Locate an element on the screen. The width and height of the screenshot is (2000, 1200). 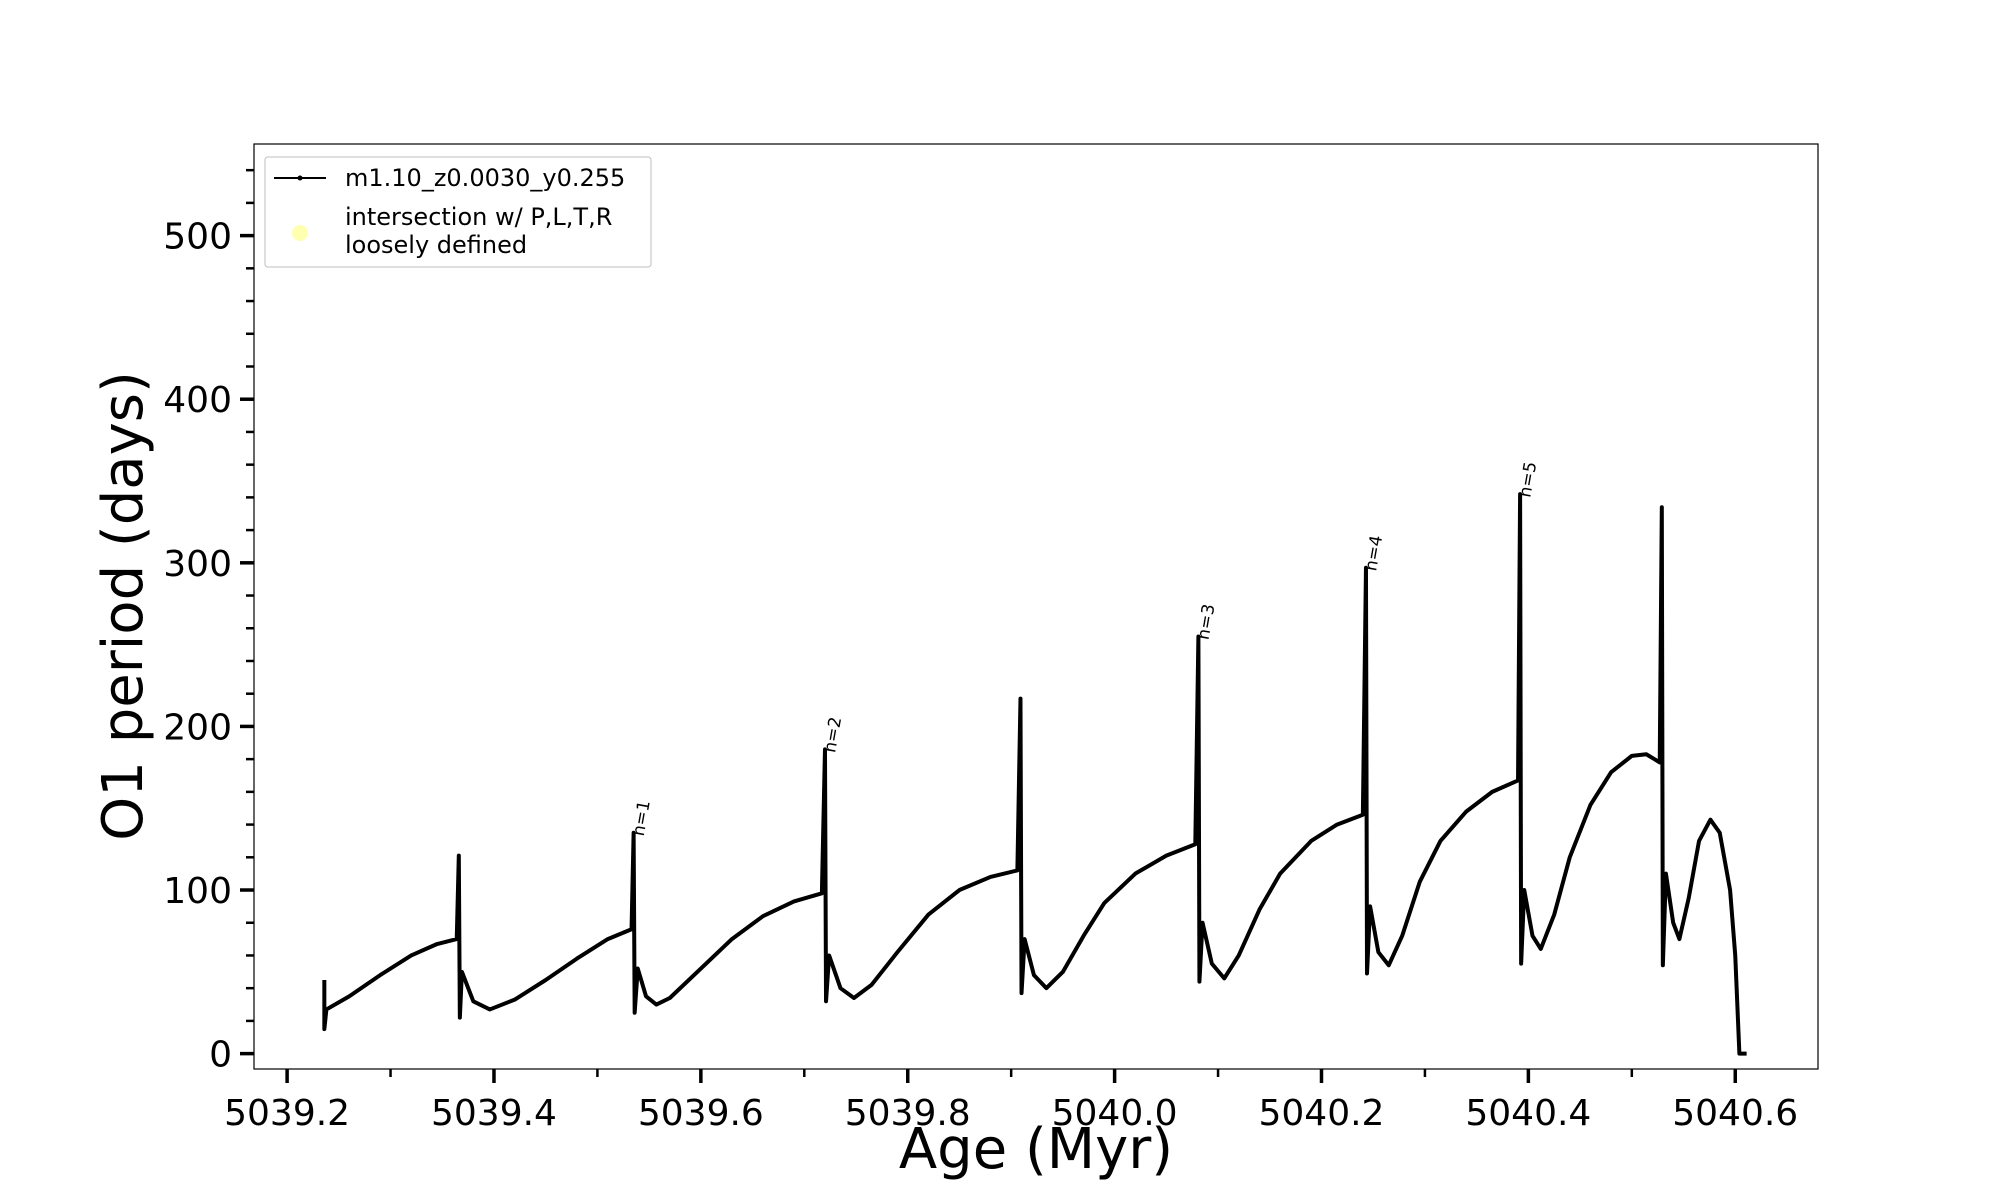
y-tick-label: 300 is located at coordinates (197, 564).